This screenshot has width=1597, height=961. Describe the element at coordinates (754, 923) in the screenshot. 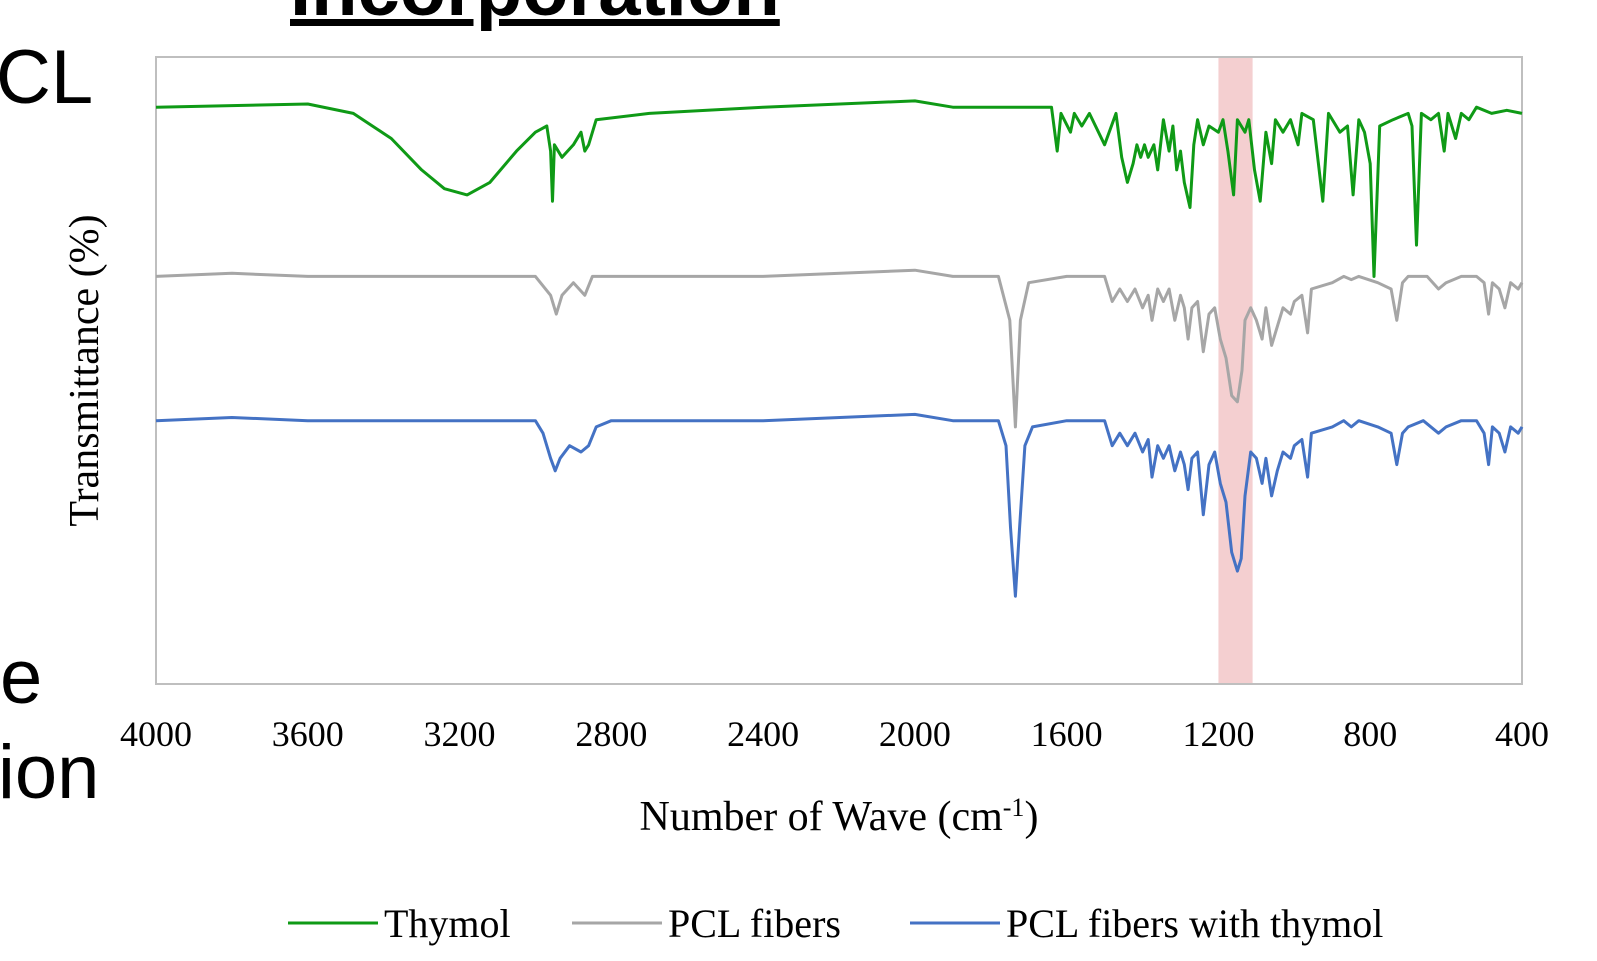

I see `legend-label-1: PCL fibers` at that location.